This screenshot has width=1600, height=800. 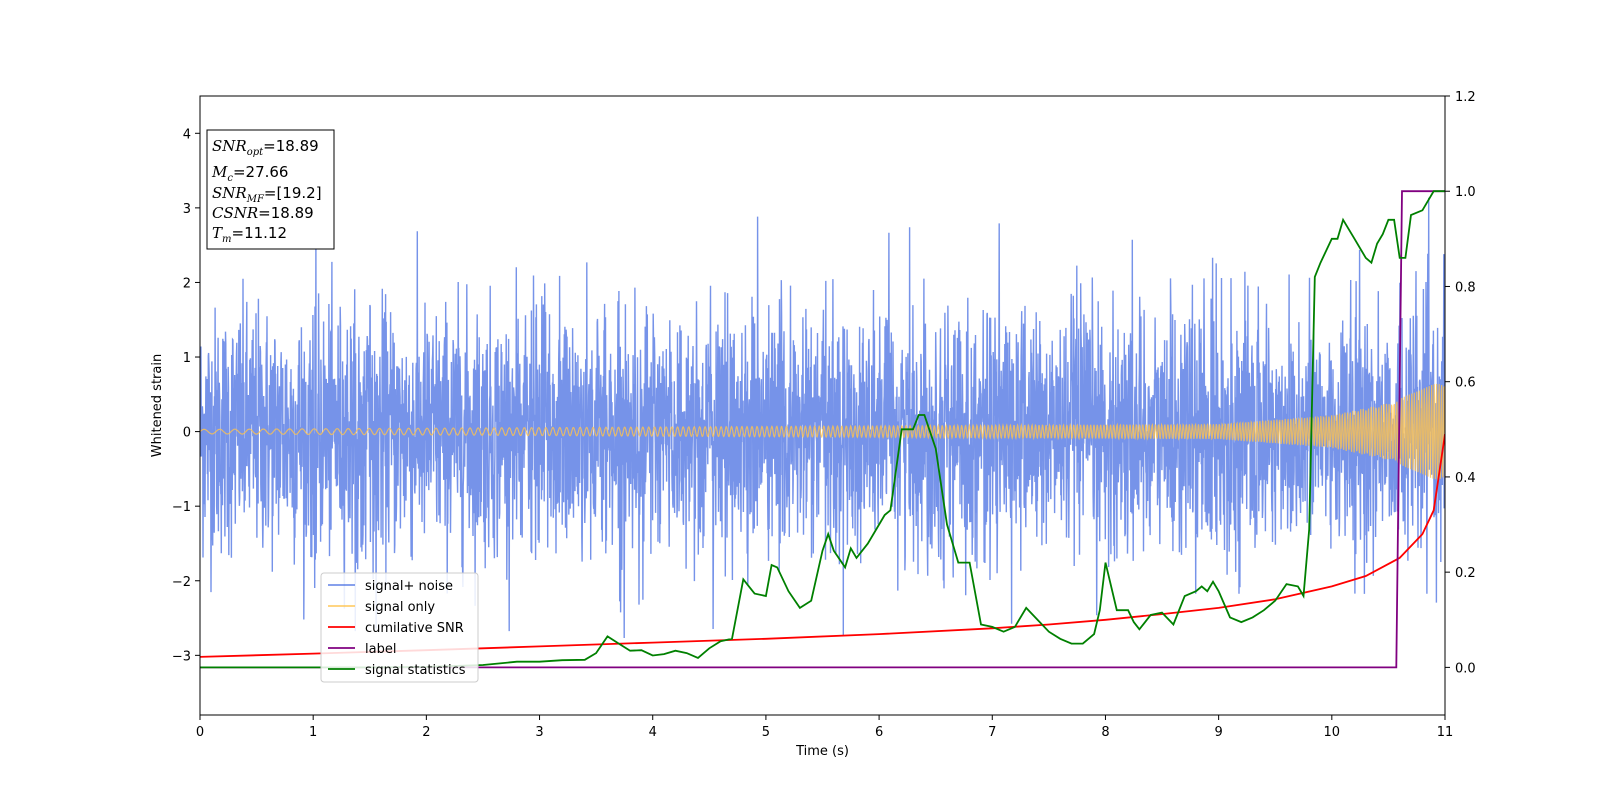 I want to click on y2-tick-label: 1.0, so click(x=1465, y=192).